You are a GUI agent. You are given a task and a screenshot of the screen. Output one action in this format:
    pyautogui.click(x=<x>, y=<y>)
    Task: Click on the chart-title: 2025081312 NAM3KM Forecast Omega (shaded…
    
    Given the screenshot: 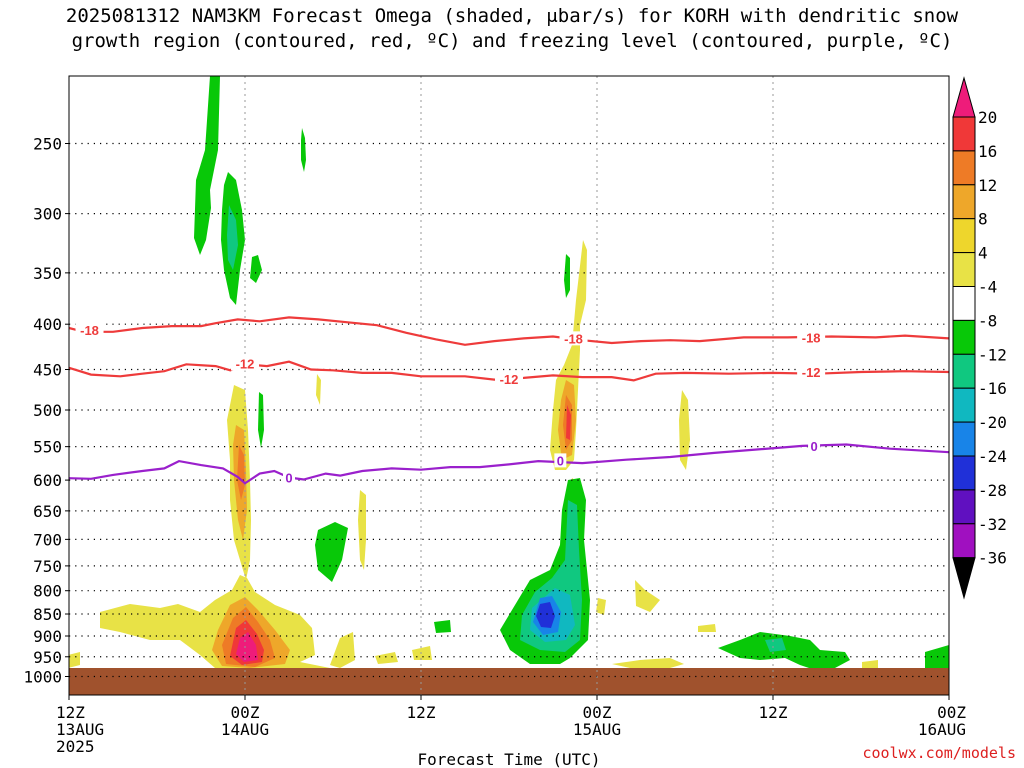 What is the action you would take?
    pyautogui.click(x=512, y=29)
    